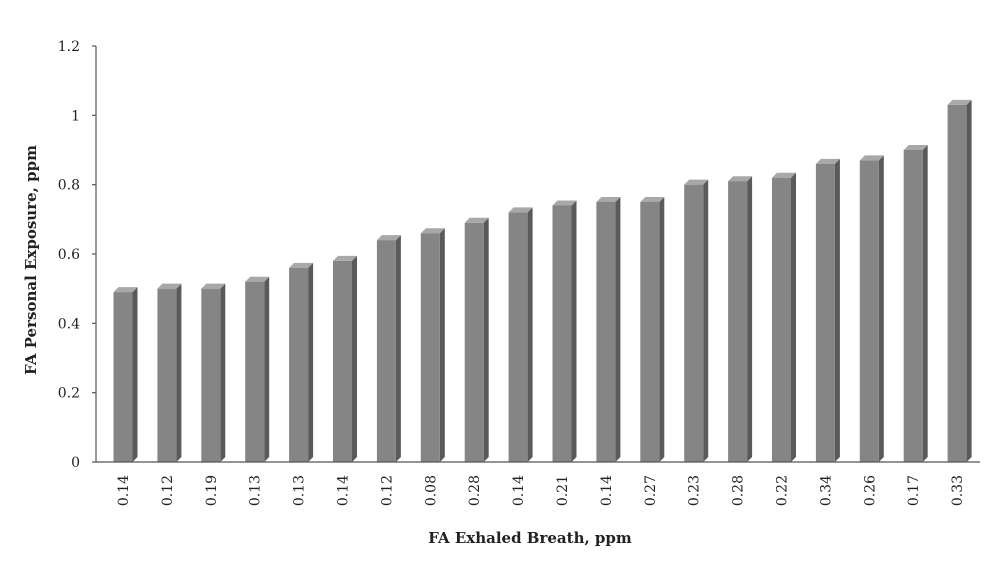 Image resolution: width=1000 pixels, height=576 pixels. I want to click on y-axis-ticks: 0 0.2 0.4 0.6 0.8 1 1.2, so click(77, 255).